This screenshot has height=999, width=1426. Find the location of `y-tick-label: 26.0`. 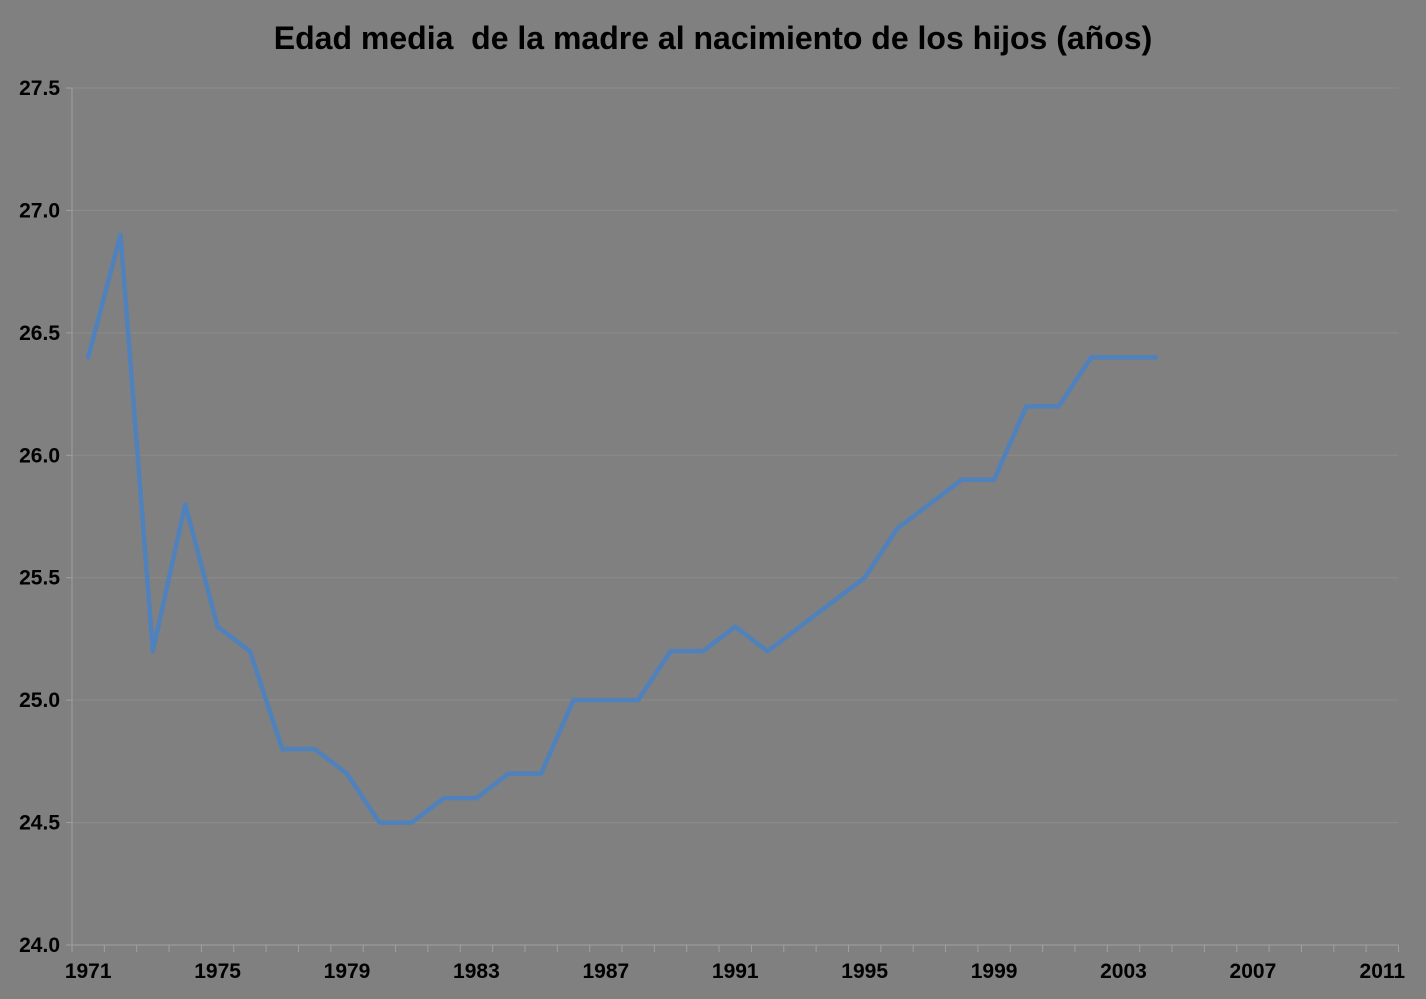

y-tick-label: 26.0 is located at coordinates (39, 455).